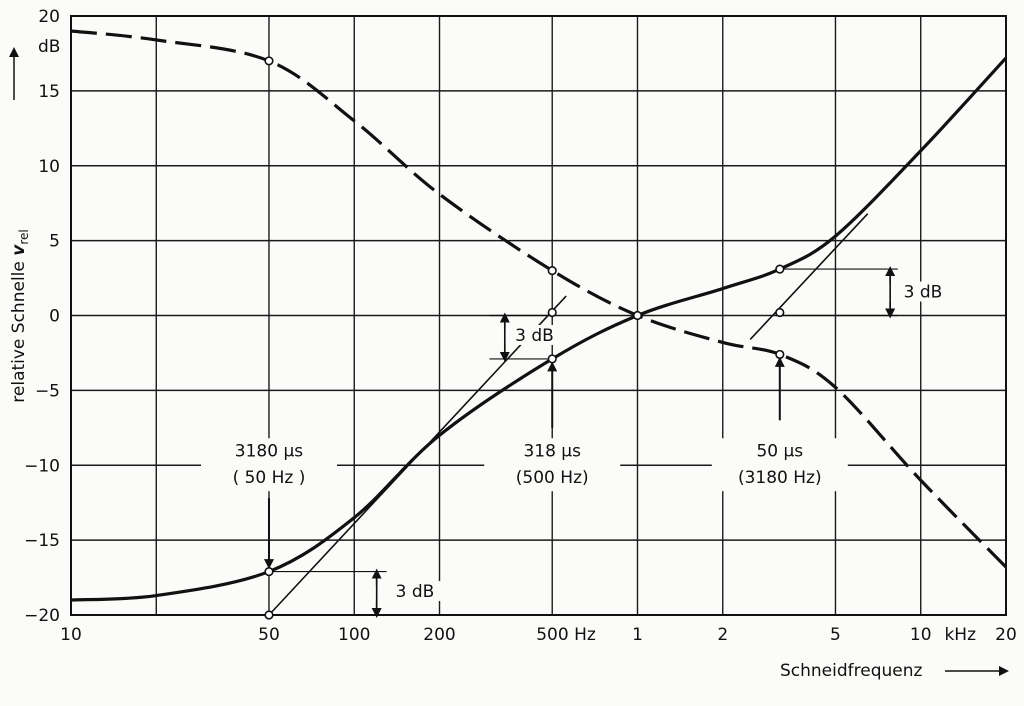  What do you see at coordinates (269, 635) in the screenshot?
I see `x-tick-label: 50` at bounding box center [269, 635].